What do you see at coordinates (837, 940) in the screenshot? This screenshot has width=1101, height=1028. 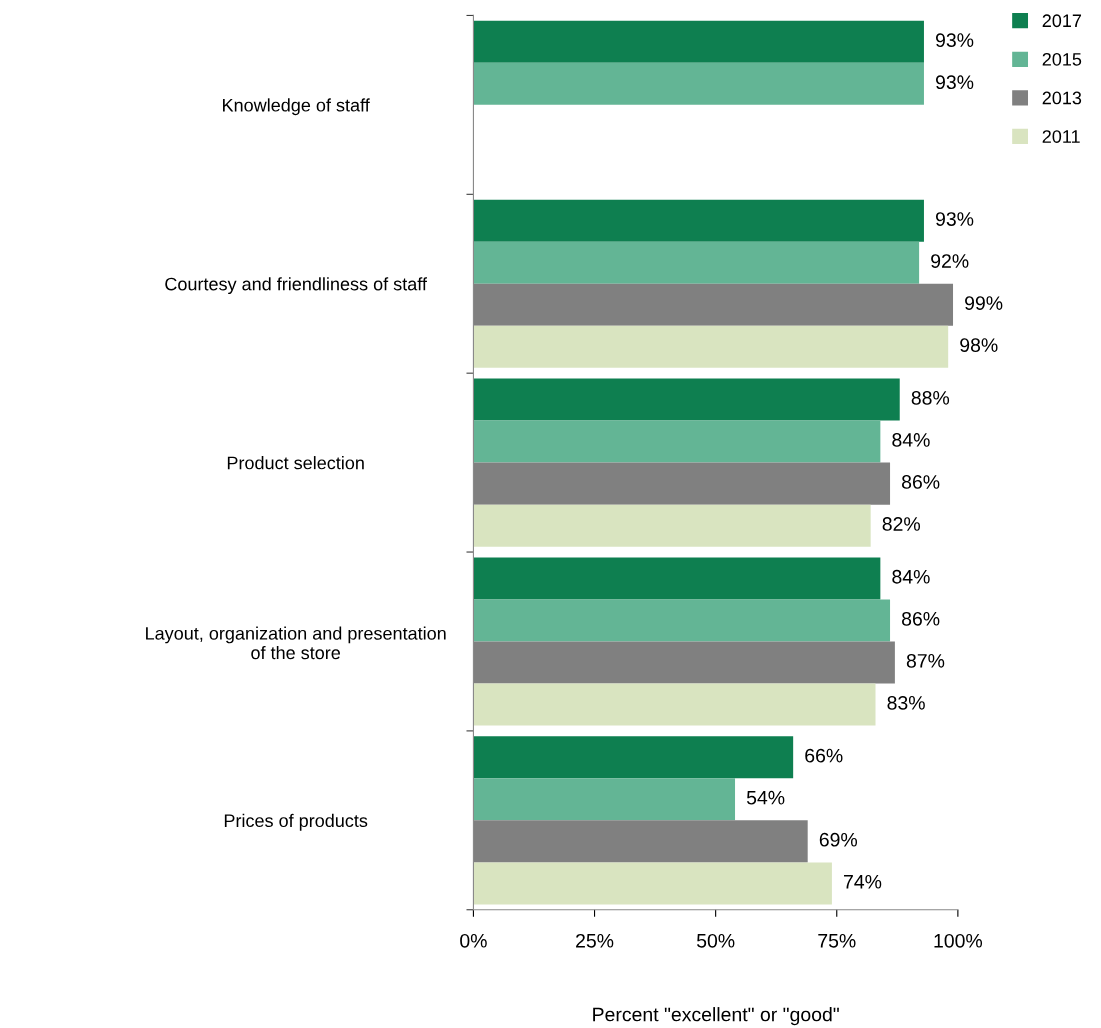 I see `x-tick-label: 75%` at bounding box center [837, 940].